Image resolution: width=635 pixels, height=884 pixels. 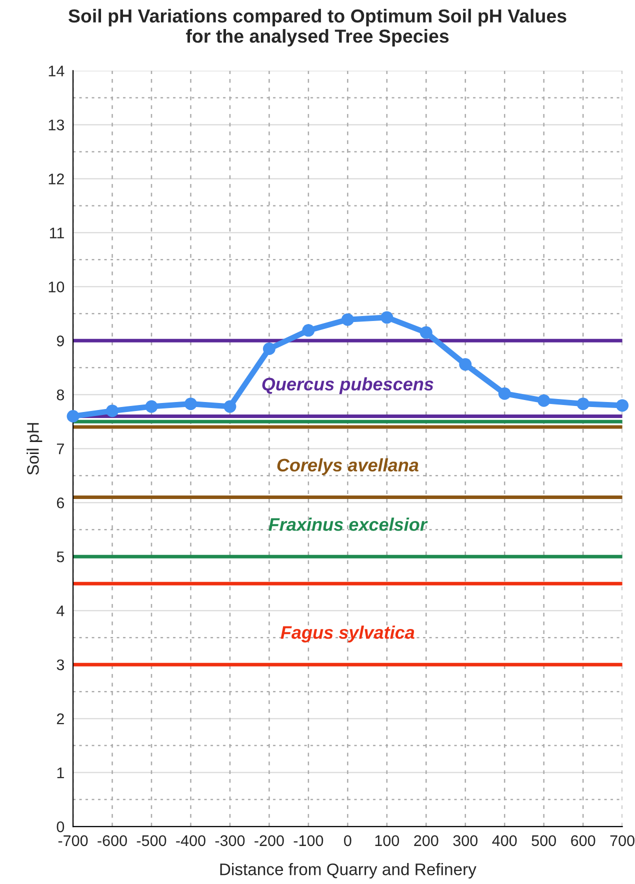 I want to click on y-tick-label: 11, so click(x=57, y=233).